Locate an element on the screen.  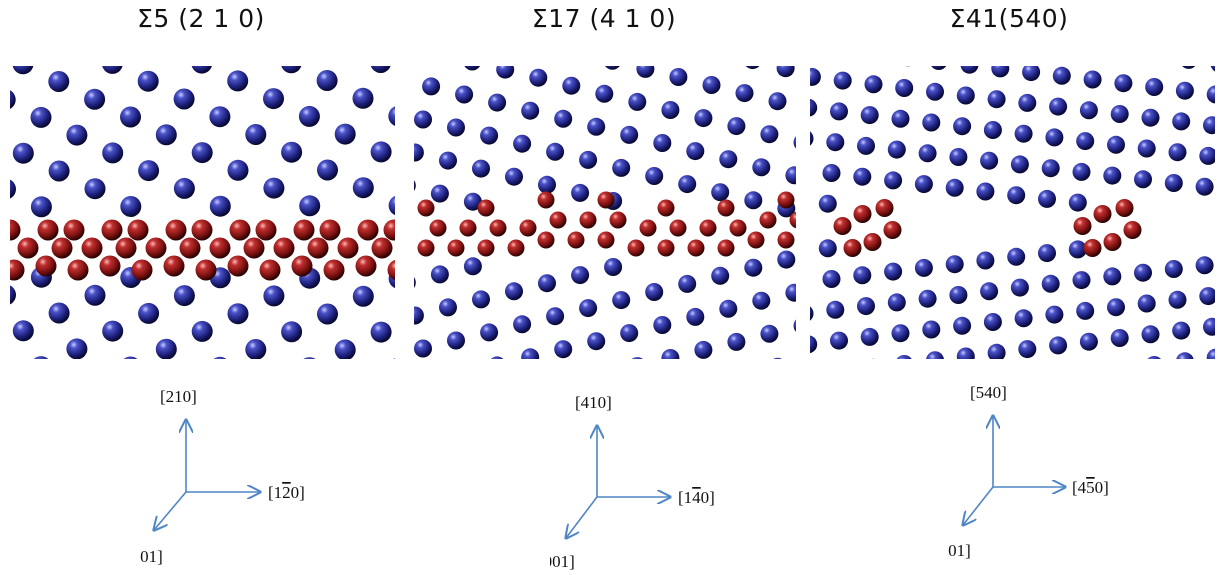
overbar-digit: 4 is located at coordinates (696, 497).